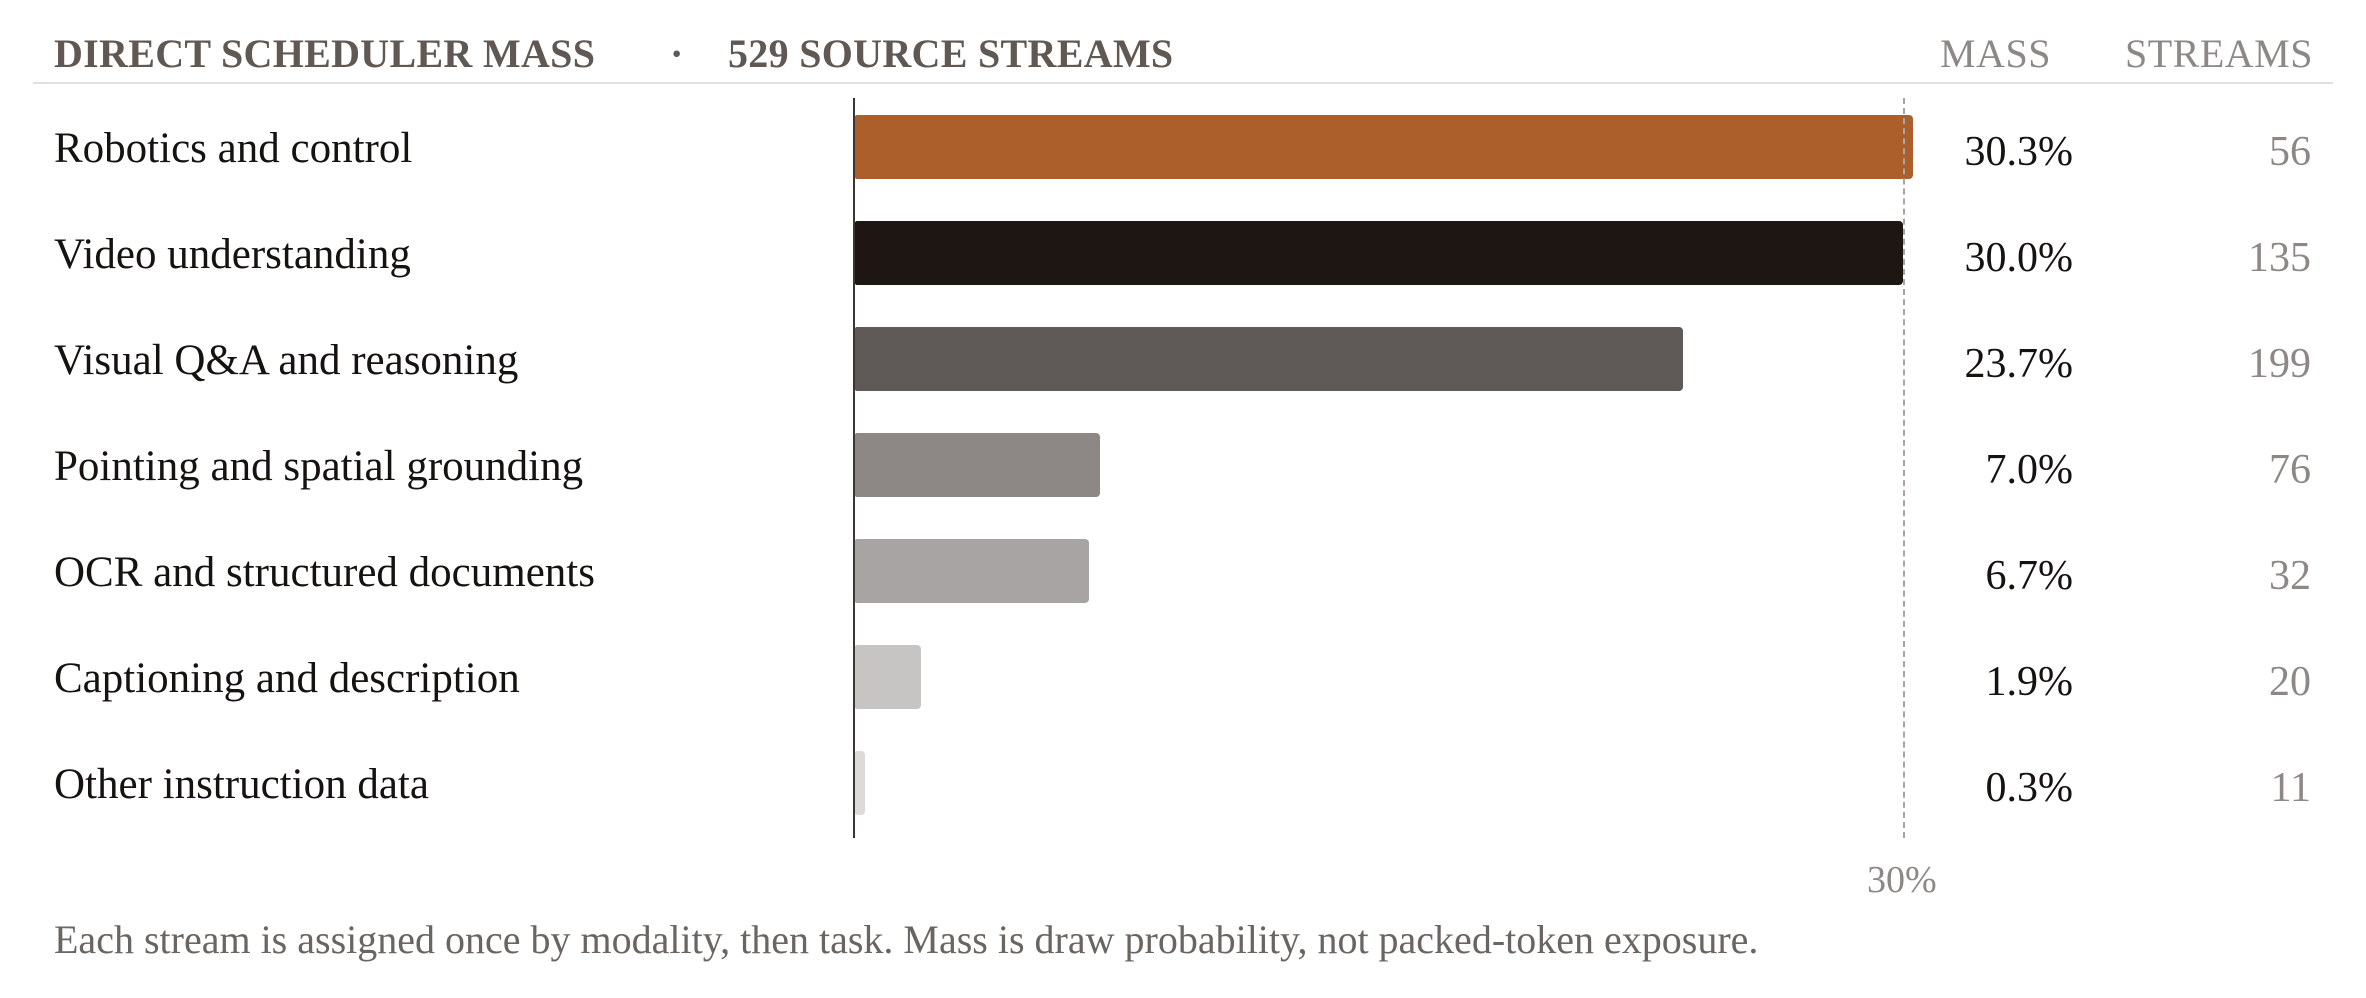 This screenshot has height=998, width=2366. I want to click on chart-title: DIRECT SCHEDULER MASS, so click(325, 53).